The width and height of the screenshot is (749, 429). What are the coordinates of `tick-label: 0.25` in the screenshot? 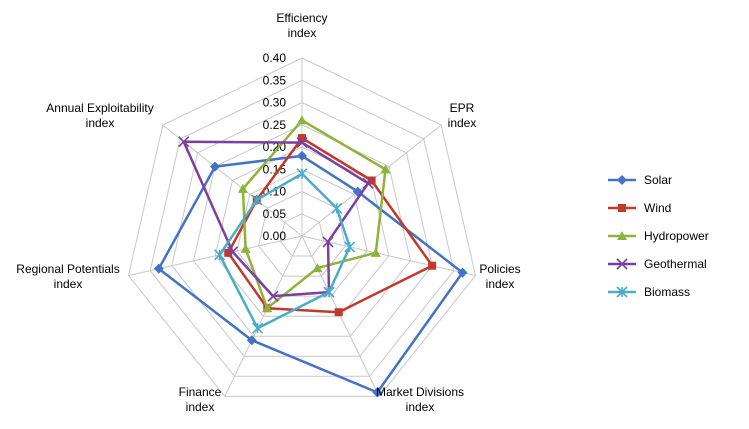 It's located at (275, 125).